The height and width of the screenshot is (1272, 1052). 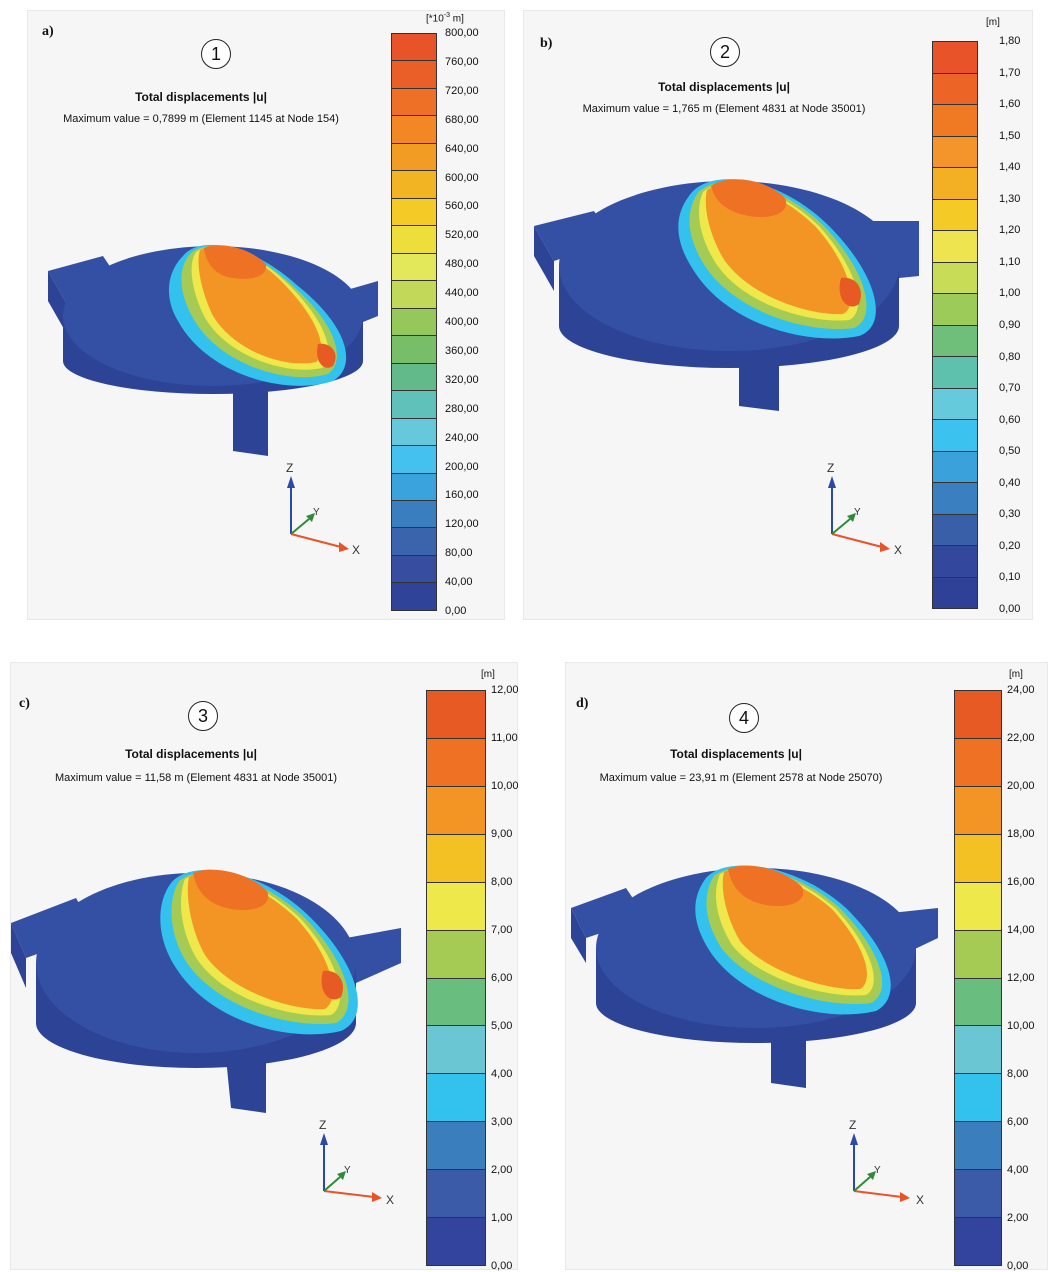 What do you see at coordinates (462, 235) in the screenshot?
I see `legend-tick-label: 520,00` at bounding box center [462, 235].